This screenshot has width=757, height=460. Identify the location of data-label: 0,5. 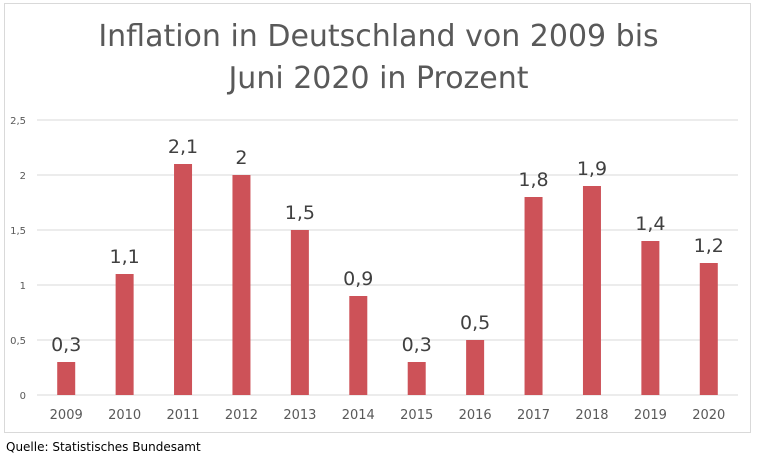
(475, 323).